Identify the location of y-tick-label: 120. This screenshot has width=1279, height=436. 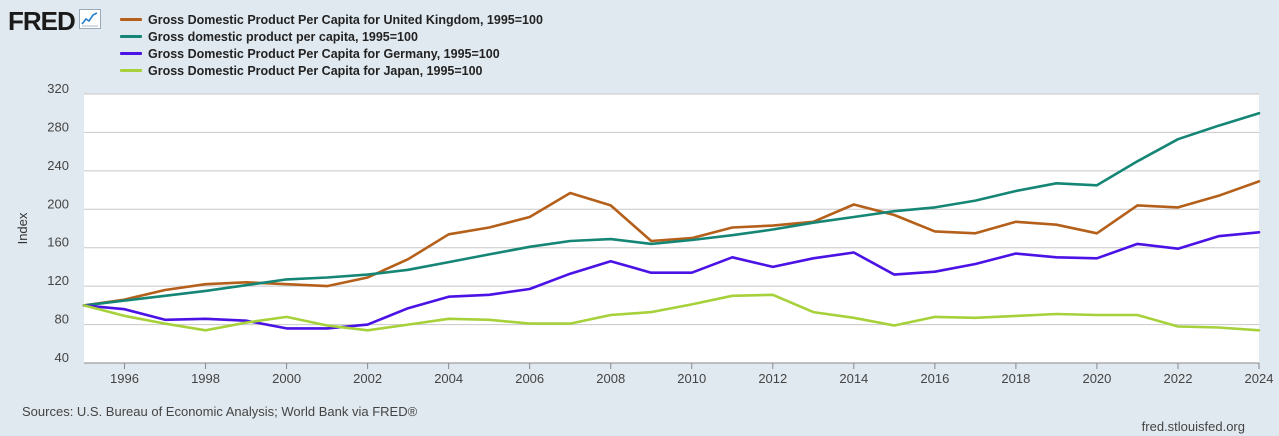
(58, 280).